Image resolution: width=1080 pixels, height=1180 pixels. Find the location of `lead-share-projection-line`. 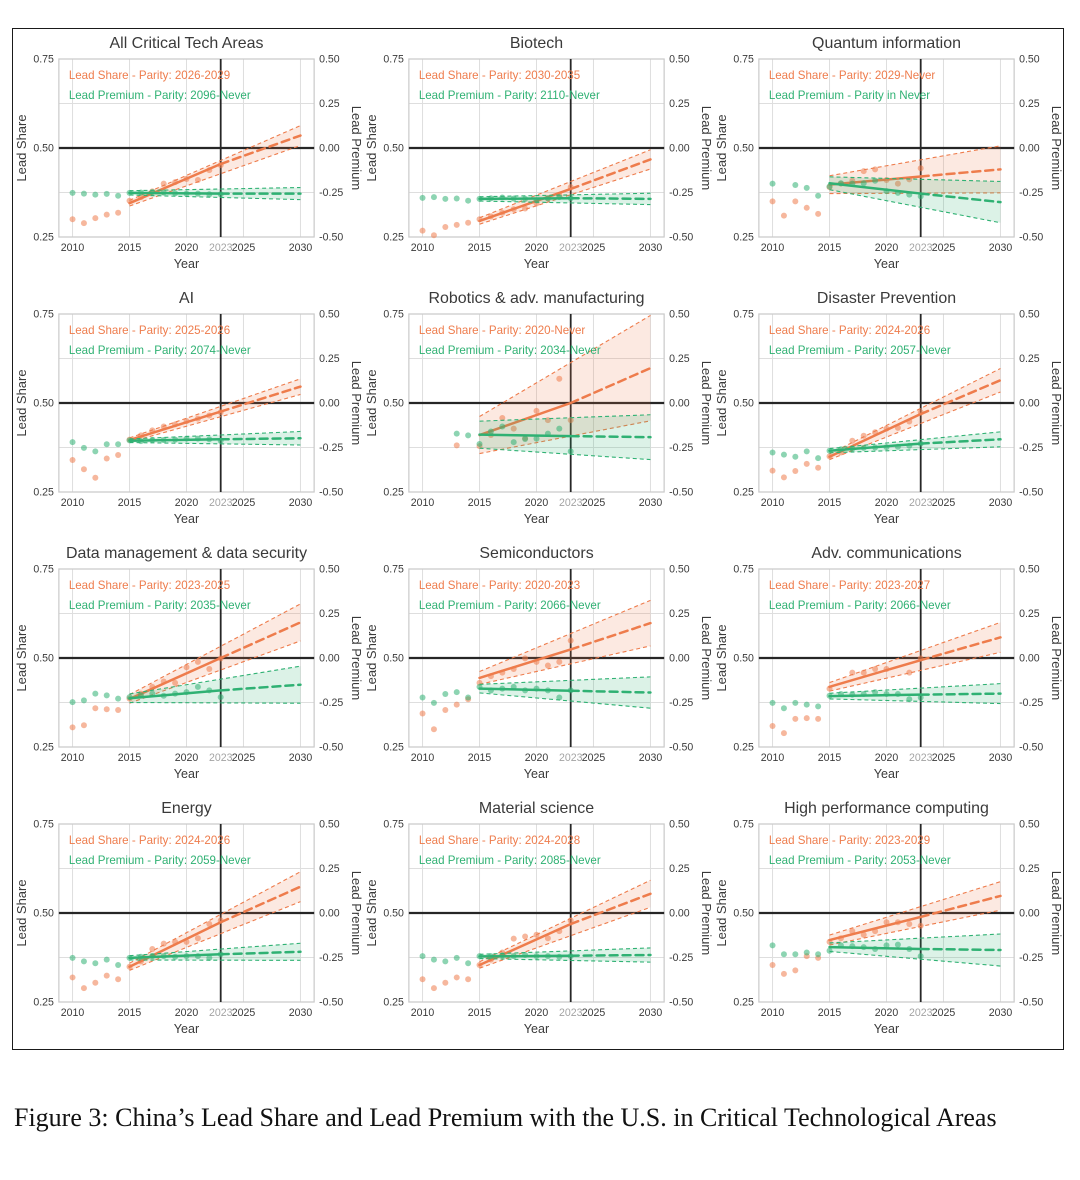

lead-share-projection-line is located at coordinates (260, 904).